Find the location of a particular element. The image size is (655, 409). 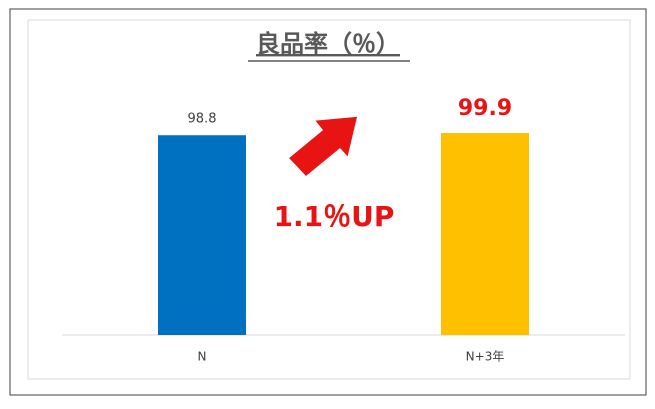

chart-title: 良品率（％） is located at coordinates (328, 44).